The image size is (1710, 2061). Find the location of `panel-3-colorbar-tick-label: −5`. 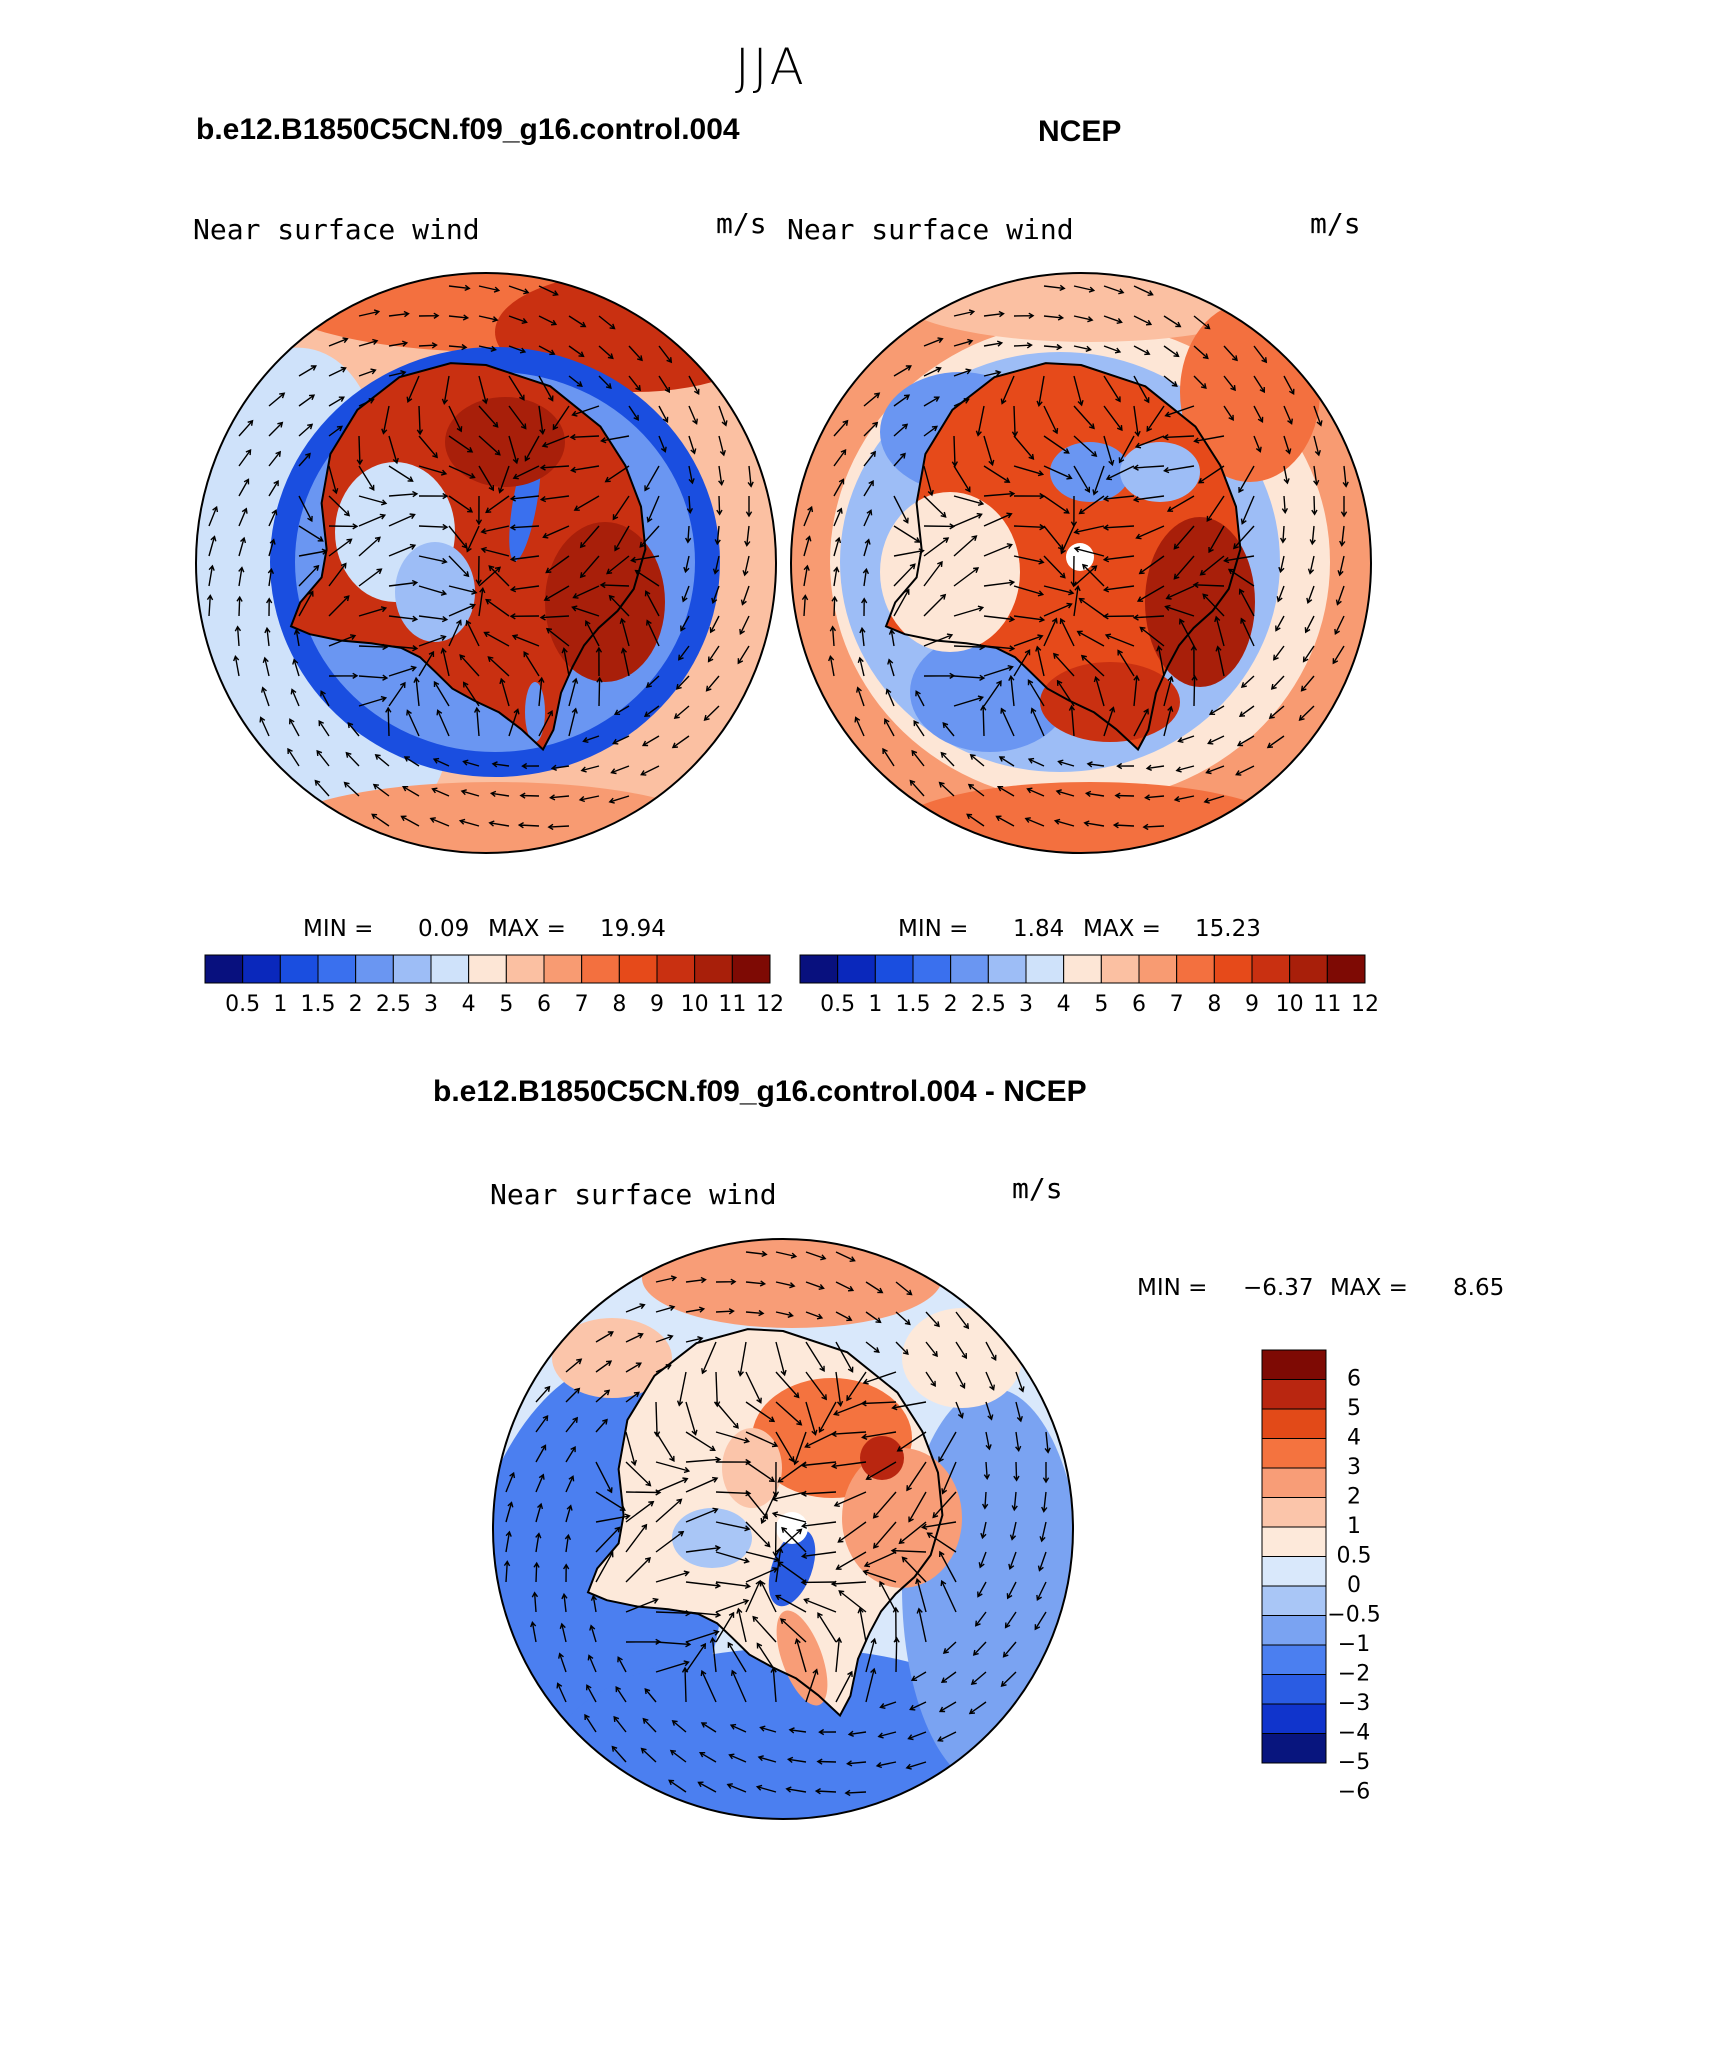

panel-3-colorbar-tick-label: −5 is located at coordinates (1354, 1762).